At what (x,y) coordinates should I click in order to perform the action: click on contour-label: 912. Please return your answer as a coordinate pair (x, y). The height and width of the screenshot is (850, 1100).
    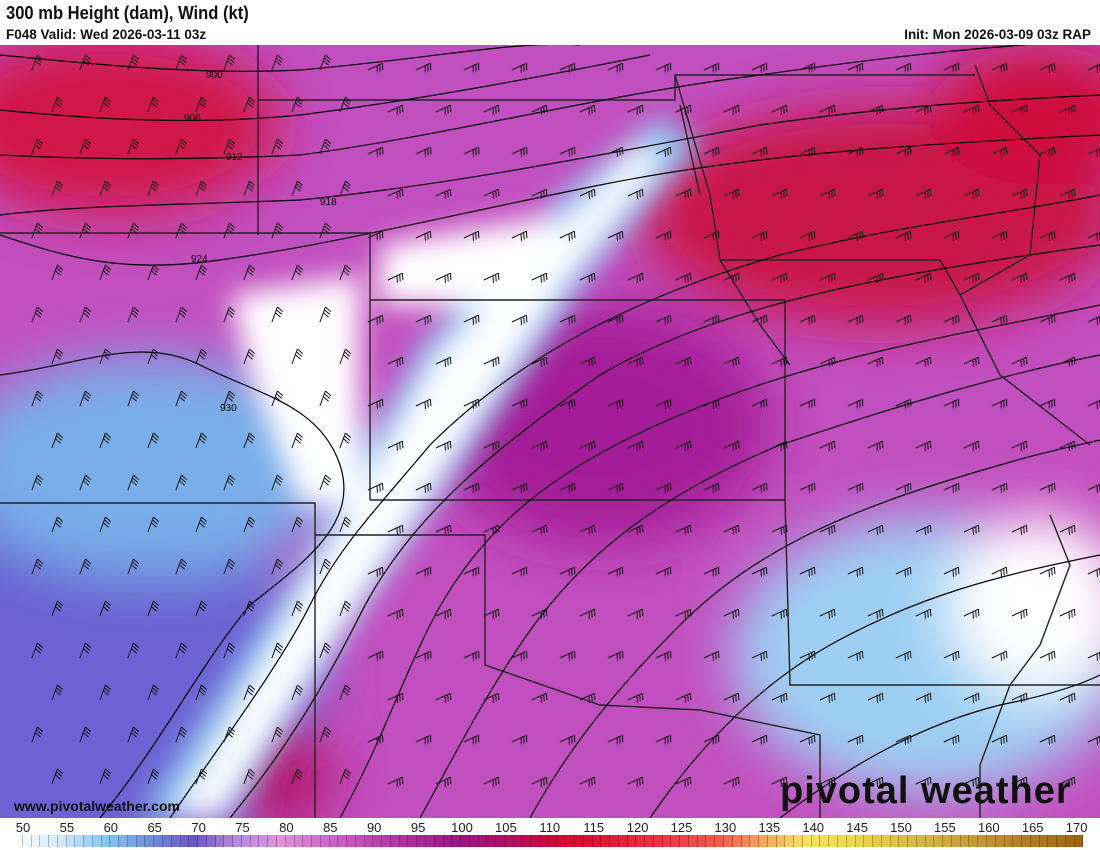
    Looking at the image, I should click on (234, 157).